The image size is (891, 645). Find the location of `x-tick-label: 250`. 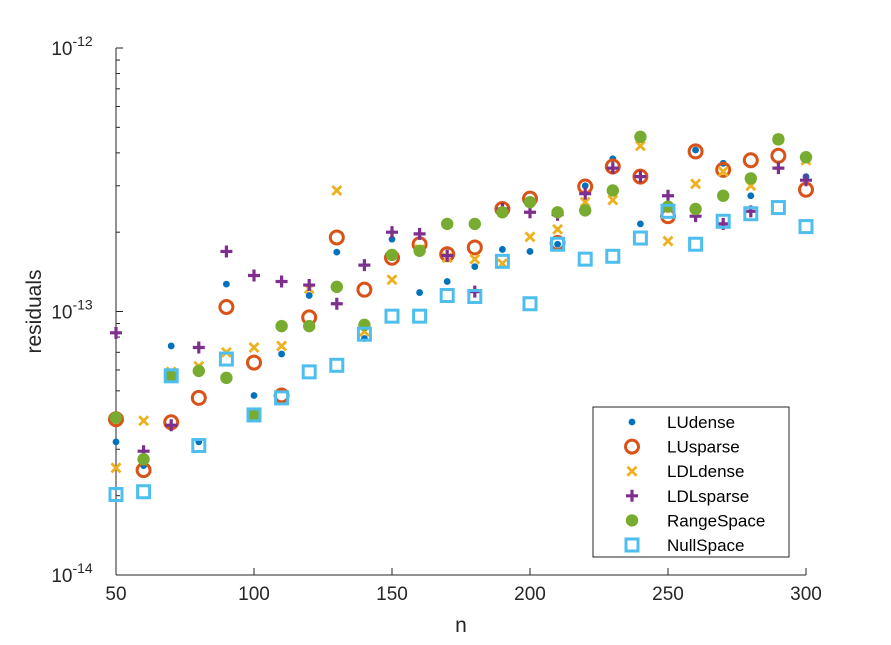

x-tick-label: 250 is located at coordinates (668, 594).